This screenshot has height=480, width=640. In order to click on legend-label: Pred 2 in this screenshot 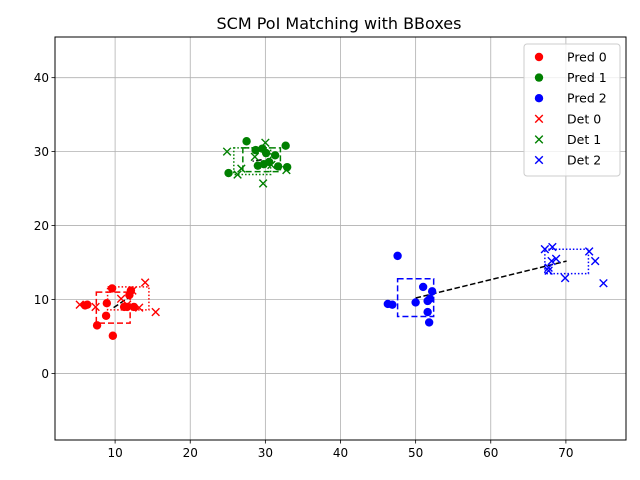, I will do `click(587, 98)`.